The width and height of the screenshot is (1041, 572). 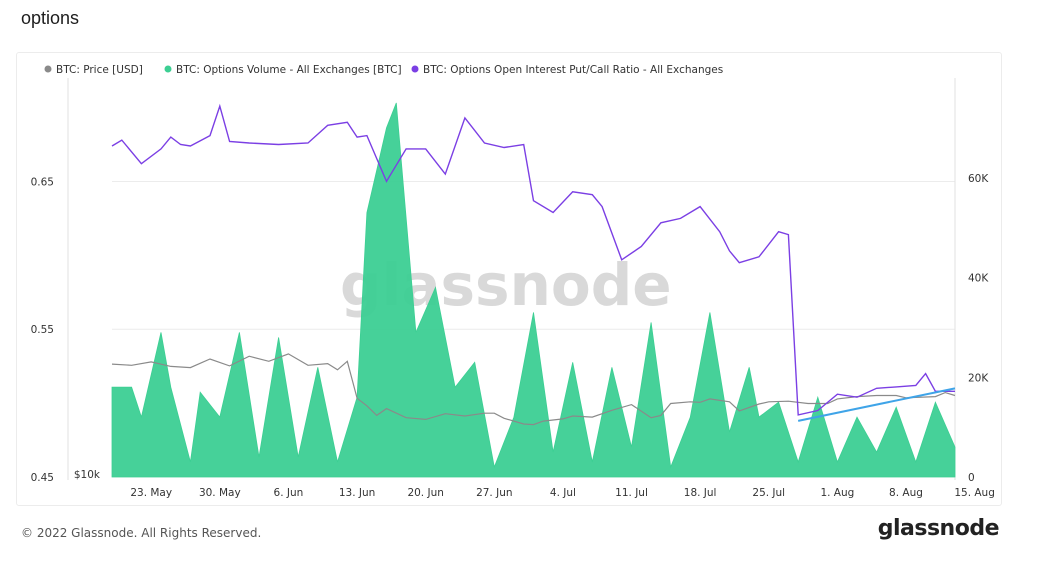 What do you see at coordinates (978, 179) in the screenshot?
I see `right-tick-label: 60K` at bounding box center [978, 179].